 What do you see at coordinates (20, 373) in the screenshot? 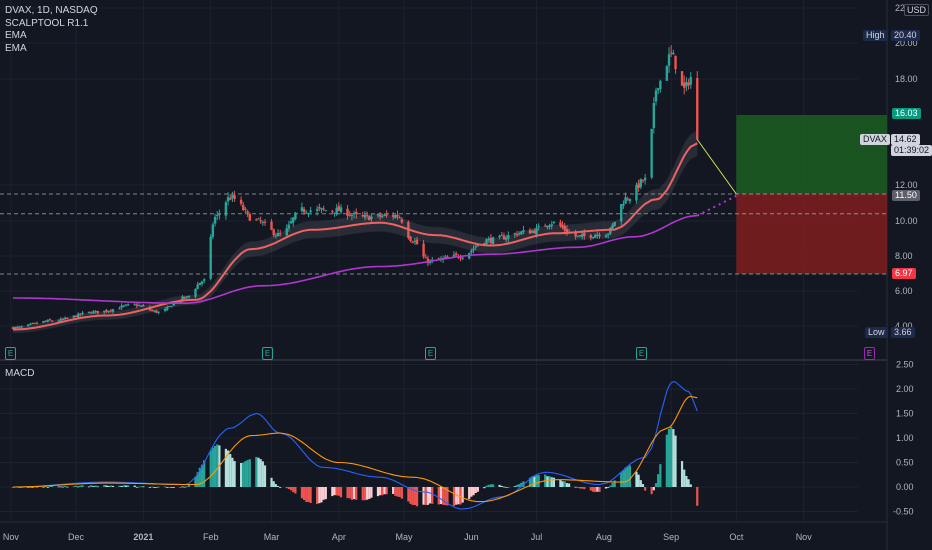
I see `macd-legend: MACD` at bounding box center [20, 373].